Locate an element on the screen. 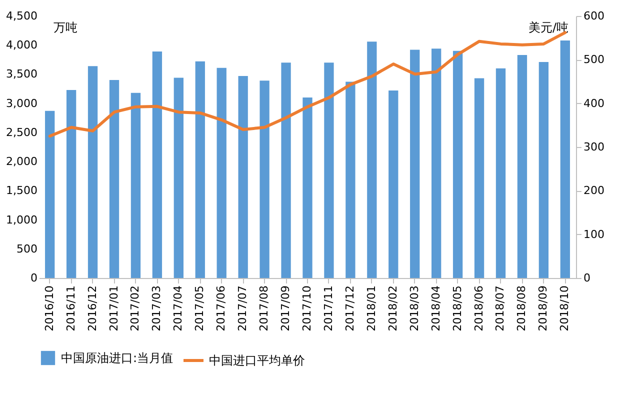 The image size is (640, 400). y2-tick-label: 0 is located at coordinates (587, 278).